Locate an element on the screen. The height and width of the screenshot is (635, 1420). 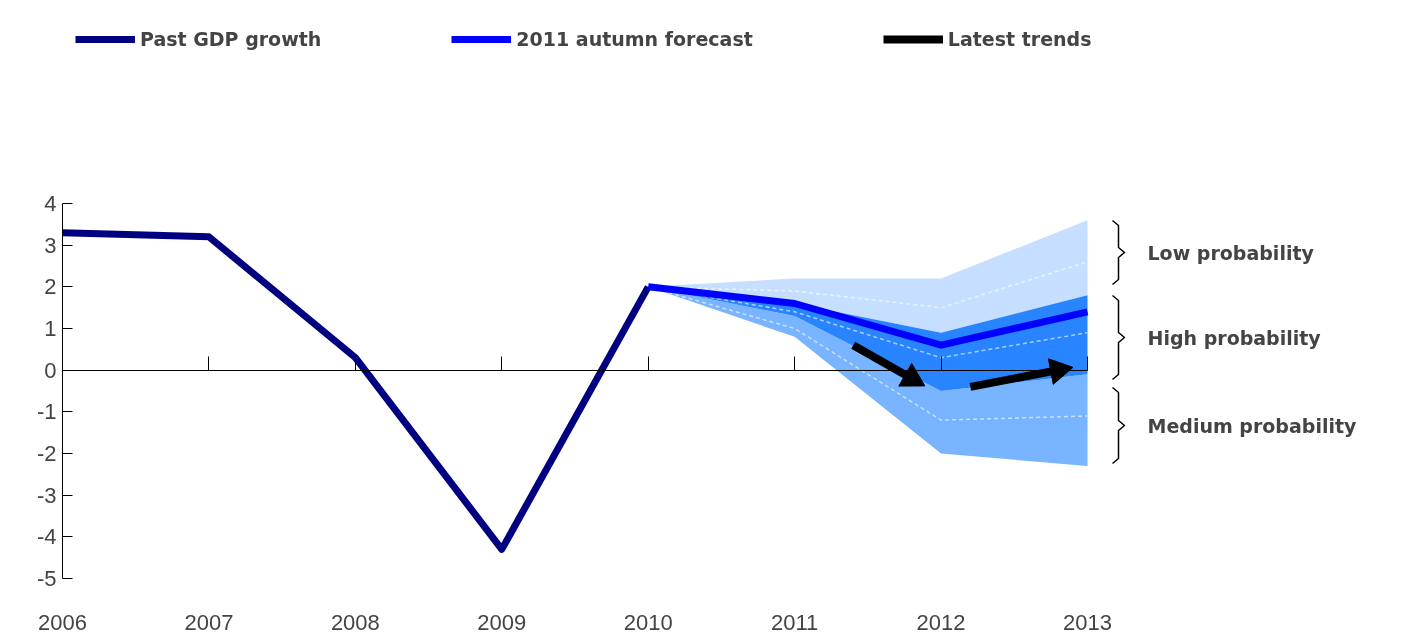
x-tick-label: 2009 is located at coordinates (502, 622).